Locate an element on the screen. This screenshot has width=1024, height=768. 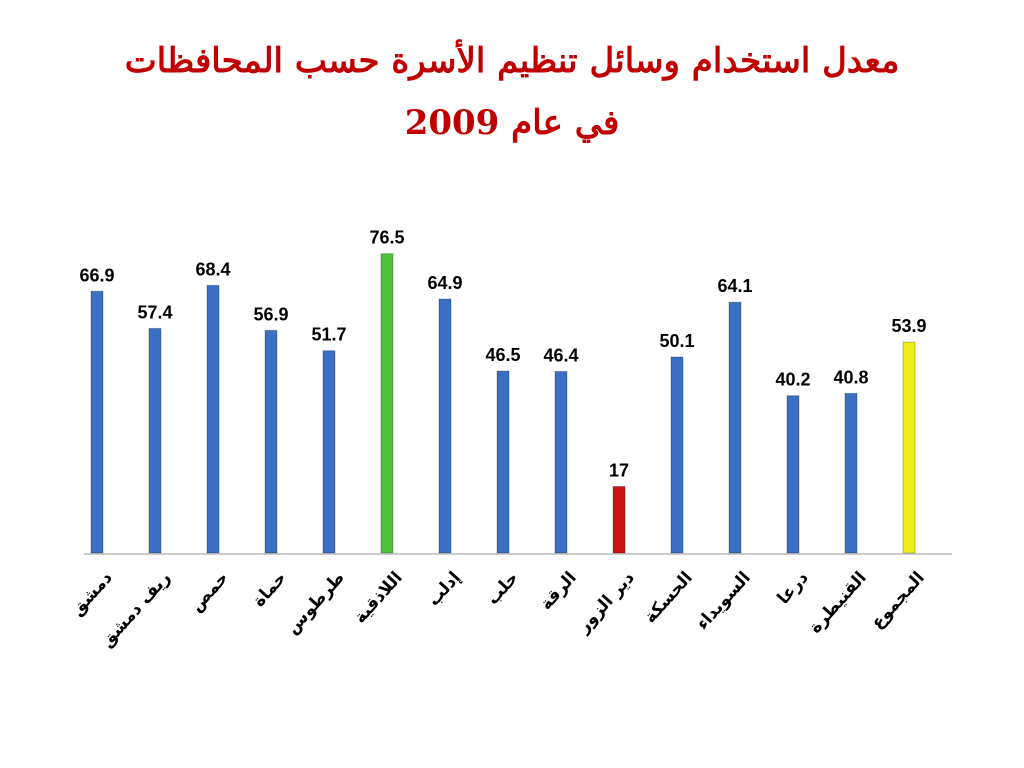
value-label: 46.5 is located at coordinates (502, 355).